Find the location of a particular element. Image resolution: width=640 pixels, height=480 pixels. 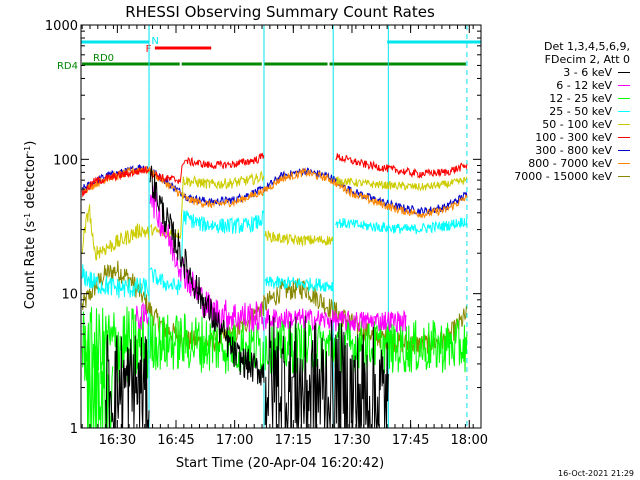

legend-header-detectors: Det 1,3,4,5,6,9, is located at coordinates (586, 46).